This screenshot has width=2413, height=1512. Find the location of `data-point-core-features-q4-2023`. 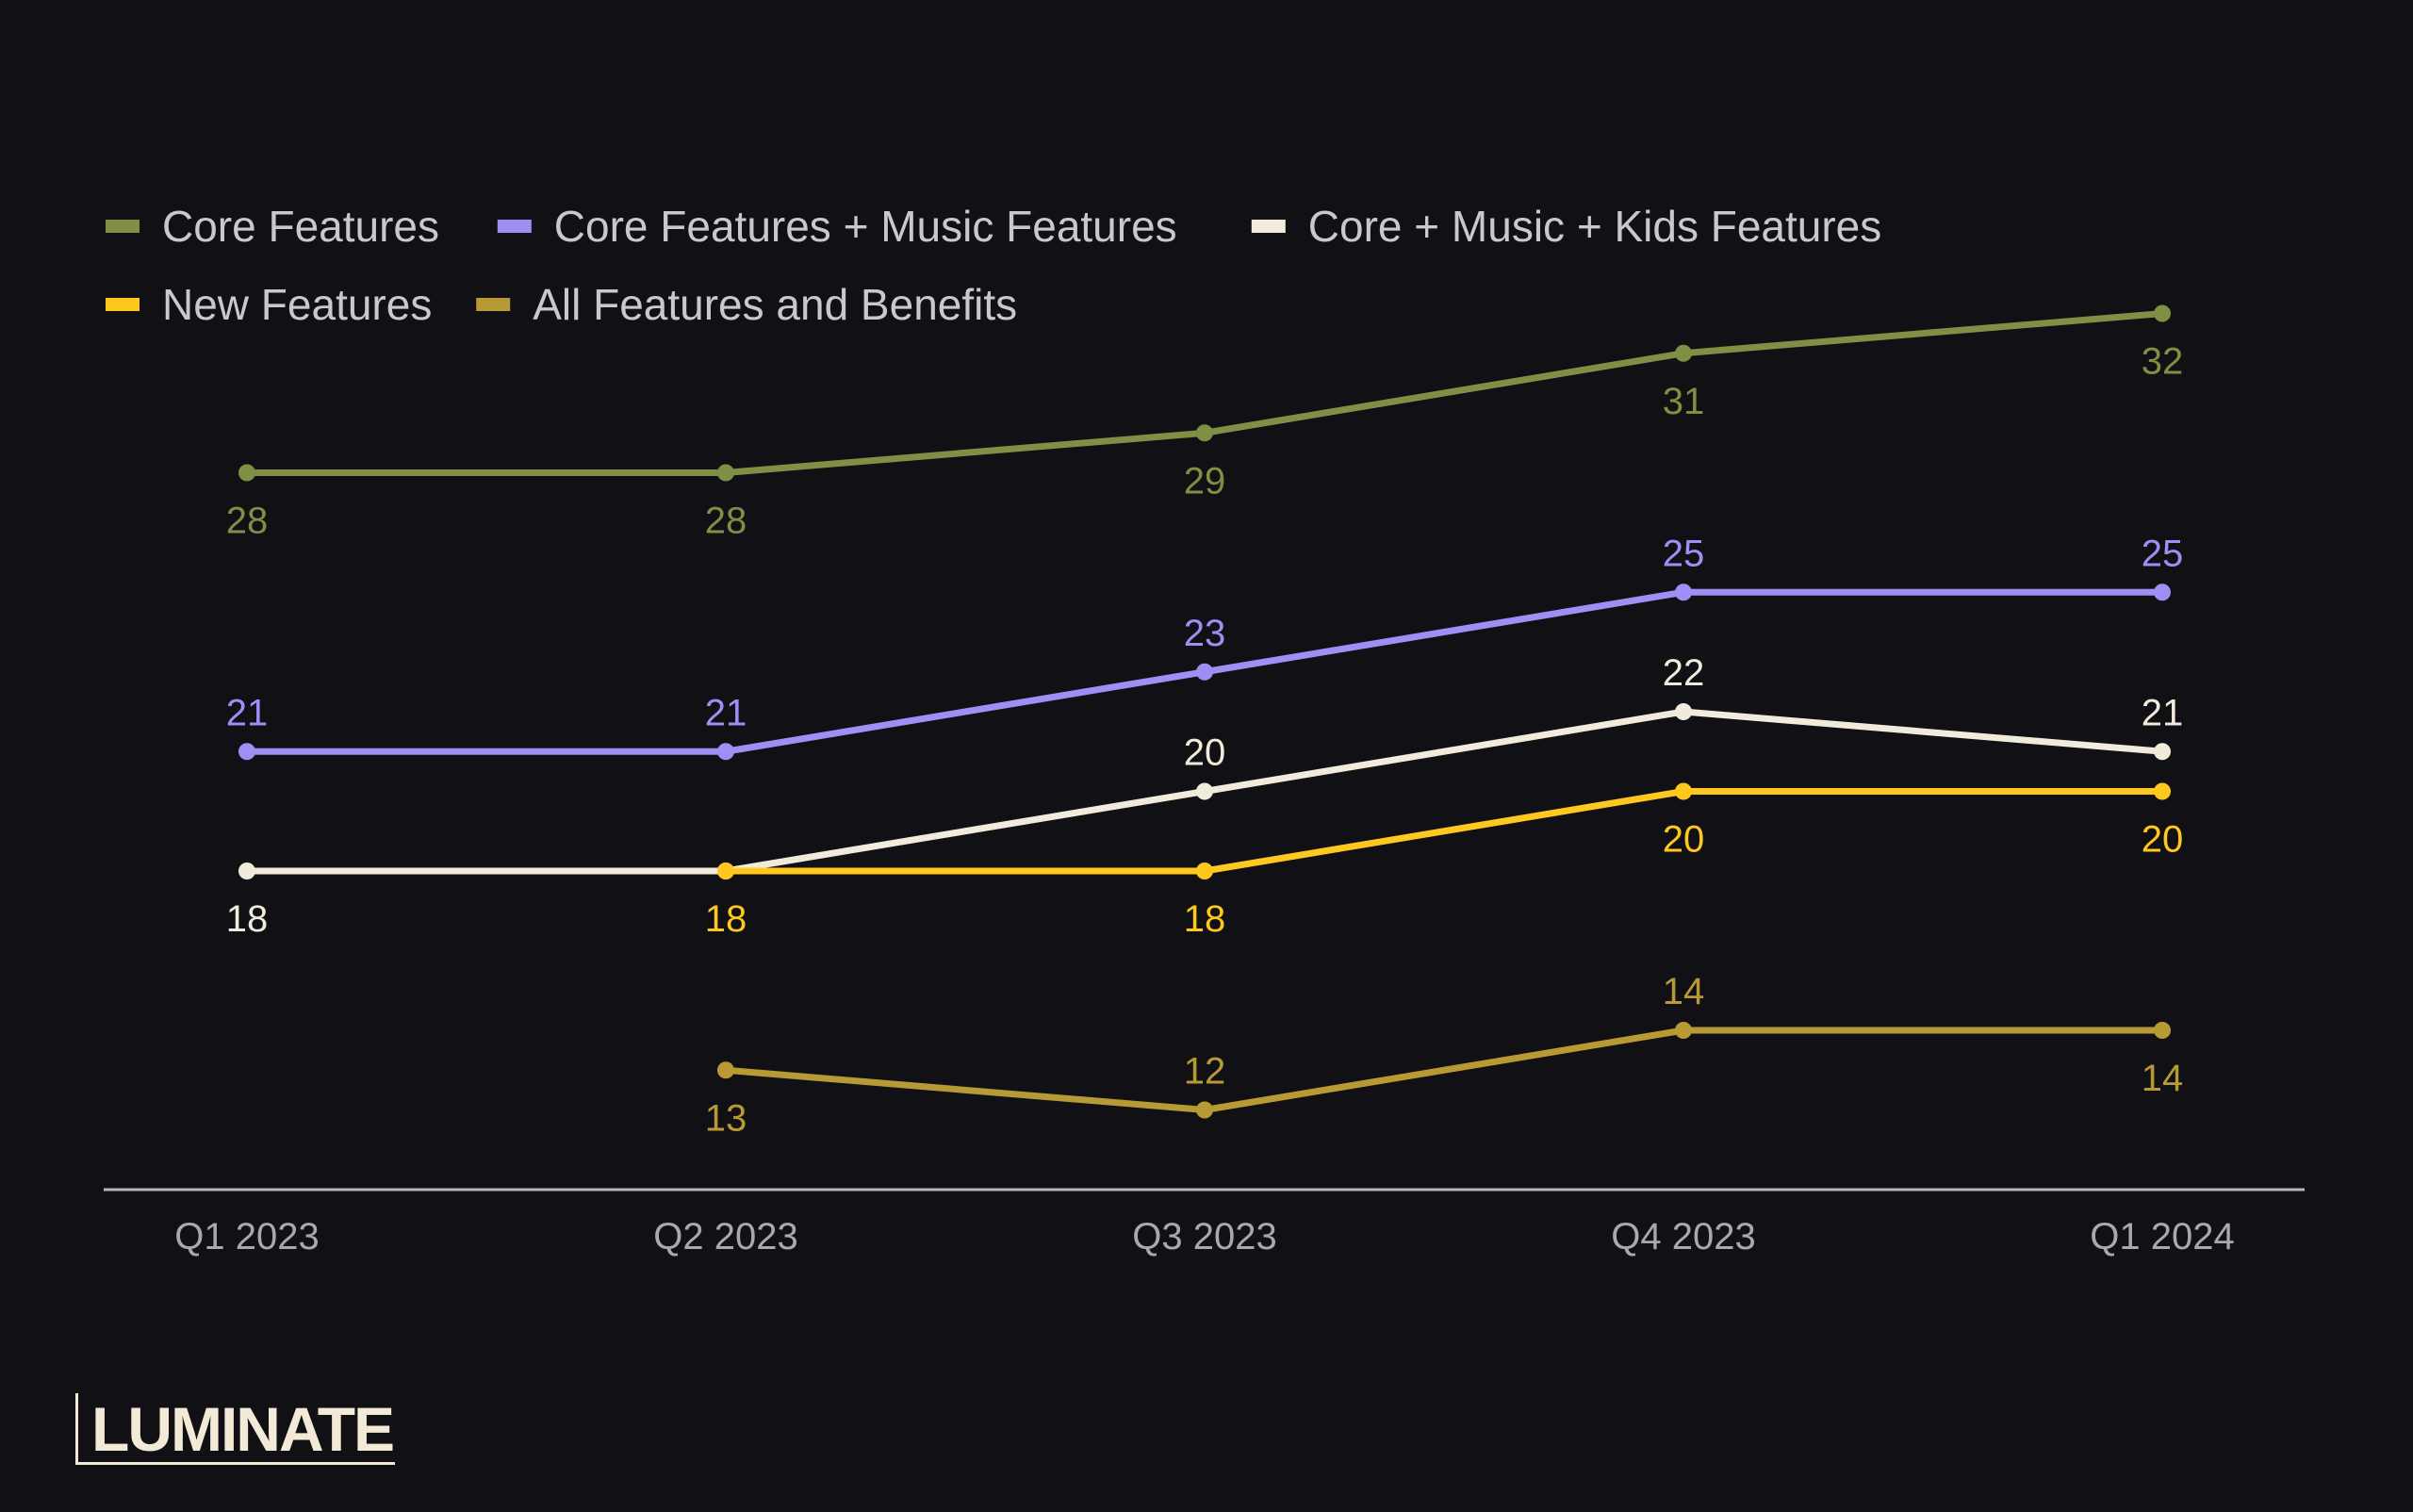

data-point-core-features-q4-2023 is located at coordinates (1684, 353).